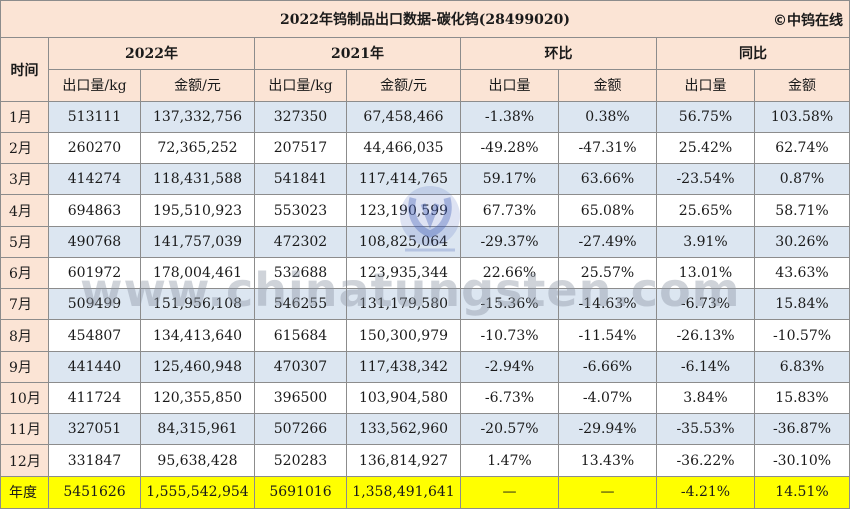  Describe the element at coordinates (705, 273) in the screenshot. I see `yoy-volume-cell: 13.01%` at that location.